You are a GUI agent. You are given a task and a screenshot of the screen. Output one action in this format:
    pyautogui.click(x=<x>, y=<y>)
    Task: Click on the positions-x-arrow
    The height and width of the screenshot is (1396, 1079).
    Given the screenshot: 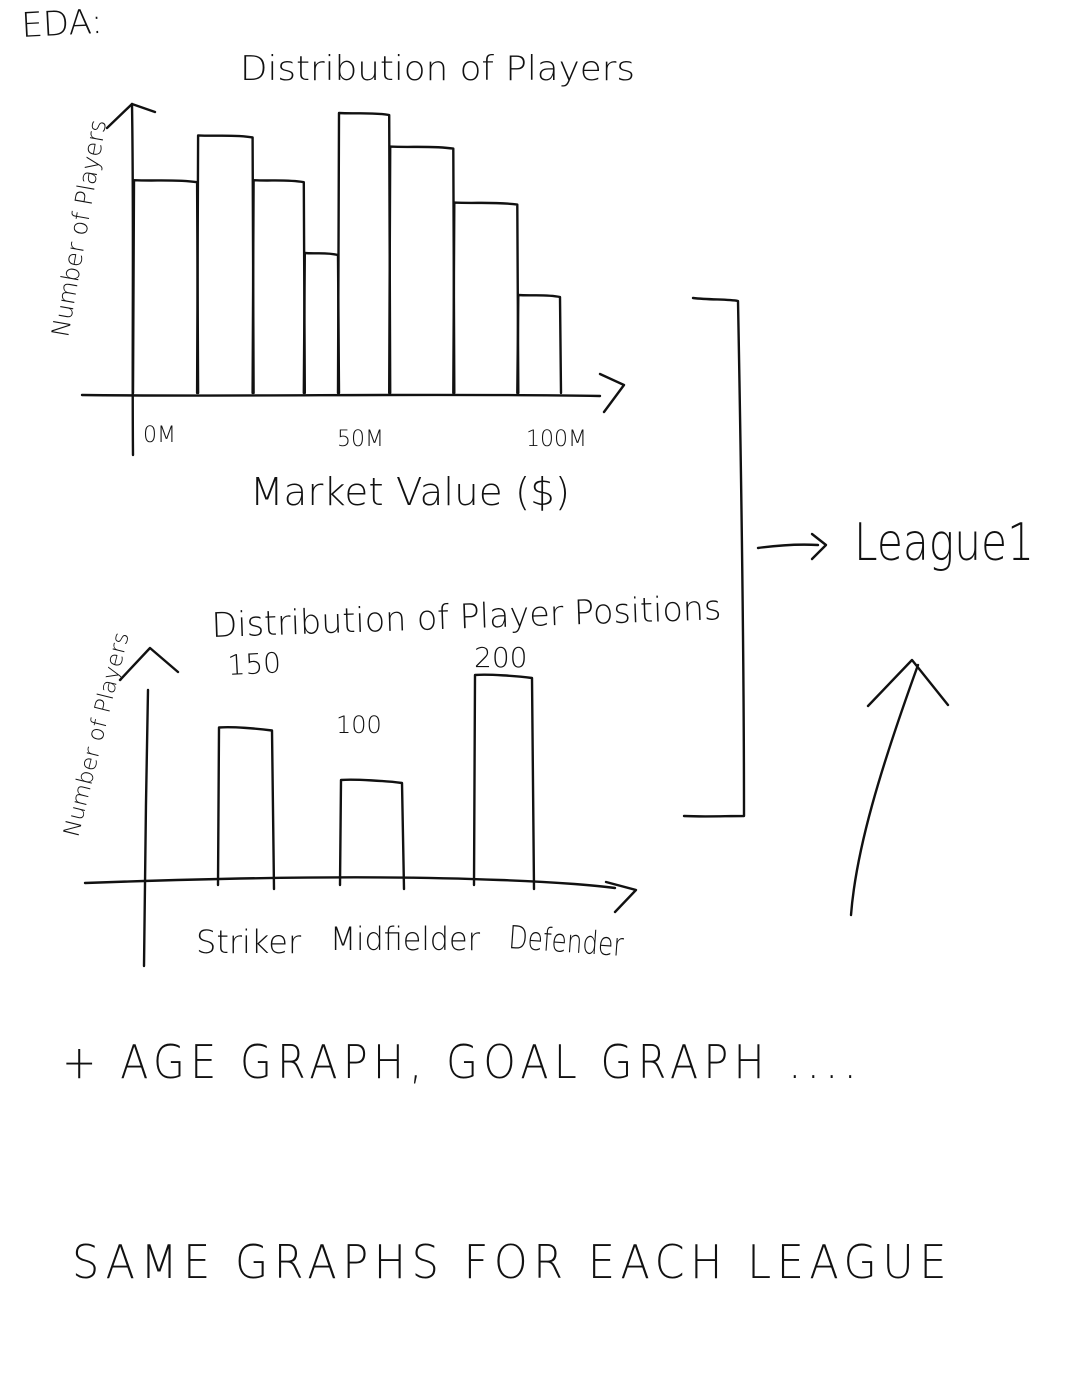 What is the action you would take?
    pyautogui.click(x=621, y=897)
    